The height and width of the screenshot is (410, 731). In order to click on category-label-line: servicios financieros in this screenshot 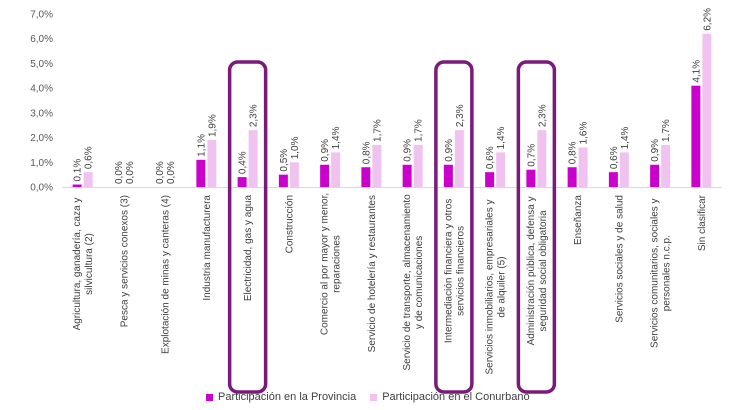, I will do `click(460, 271)`.